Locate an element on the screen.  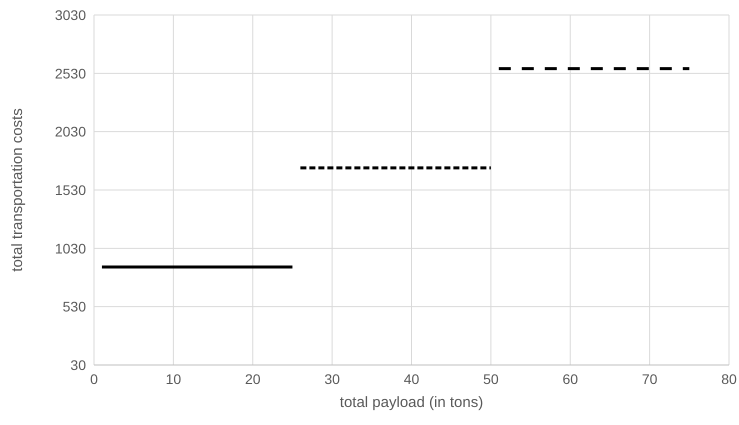
x-tick-label: 10 is located at coordinates (174, 379).